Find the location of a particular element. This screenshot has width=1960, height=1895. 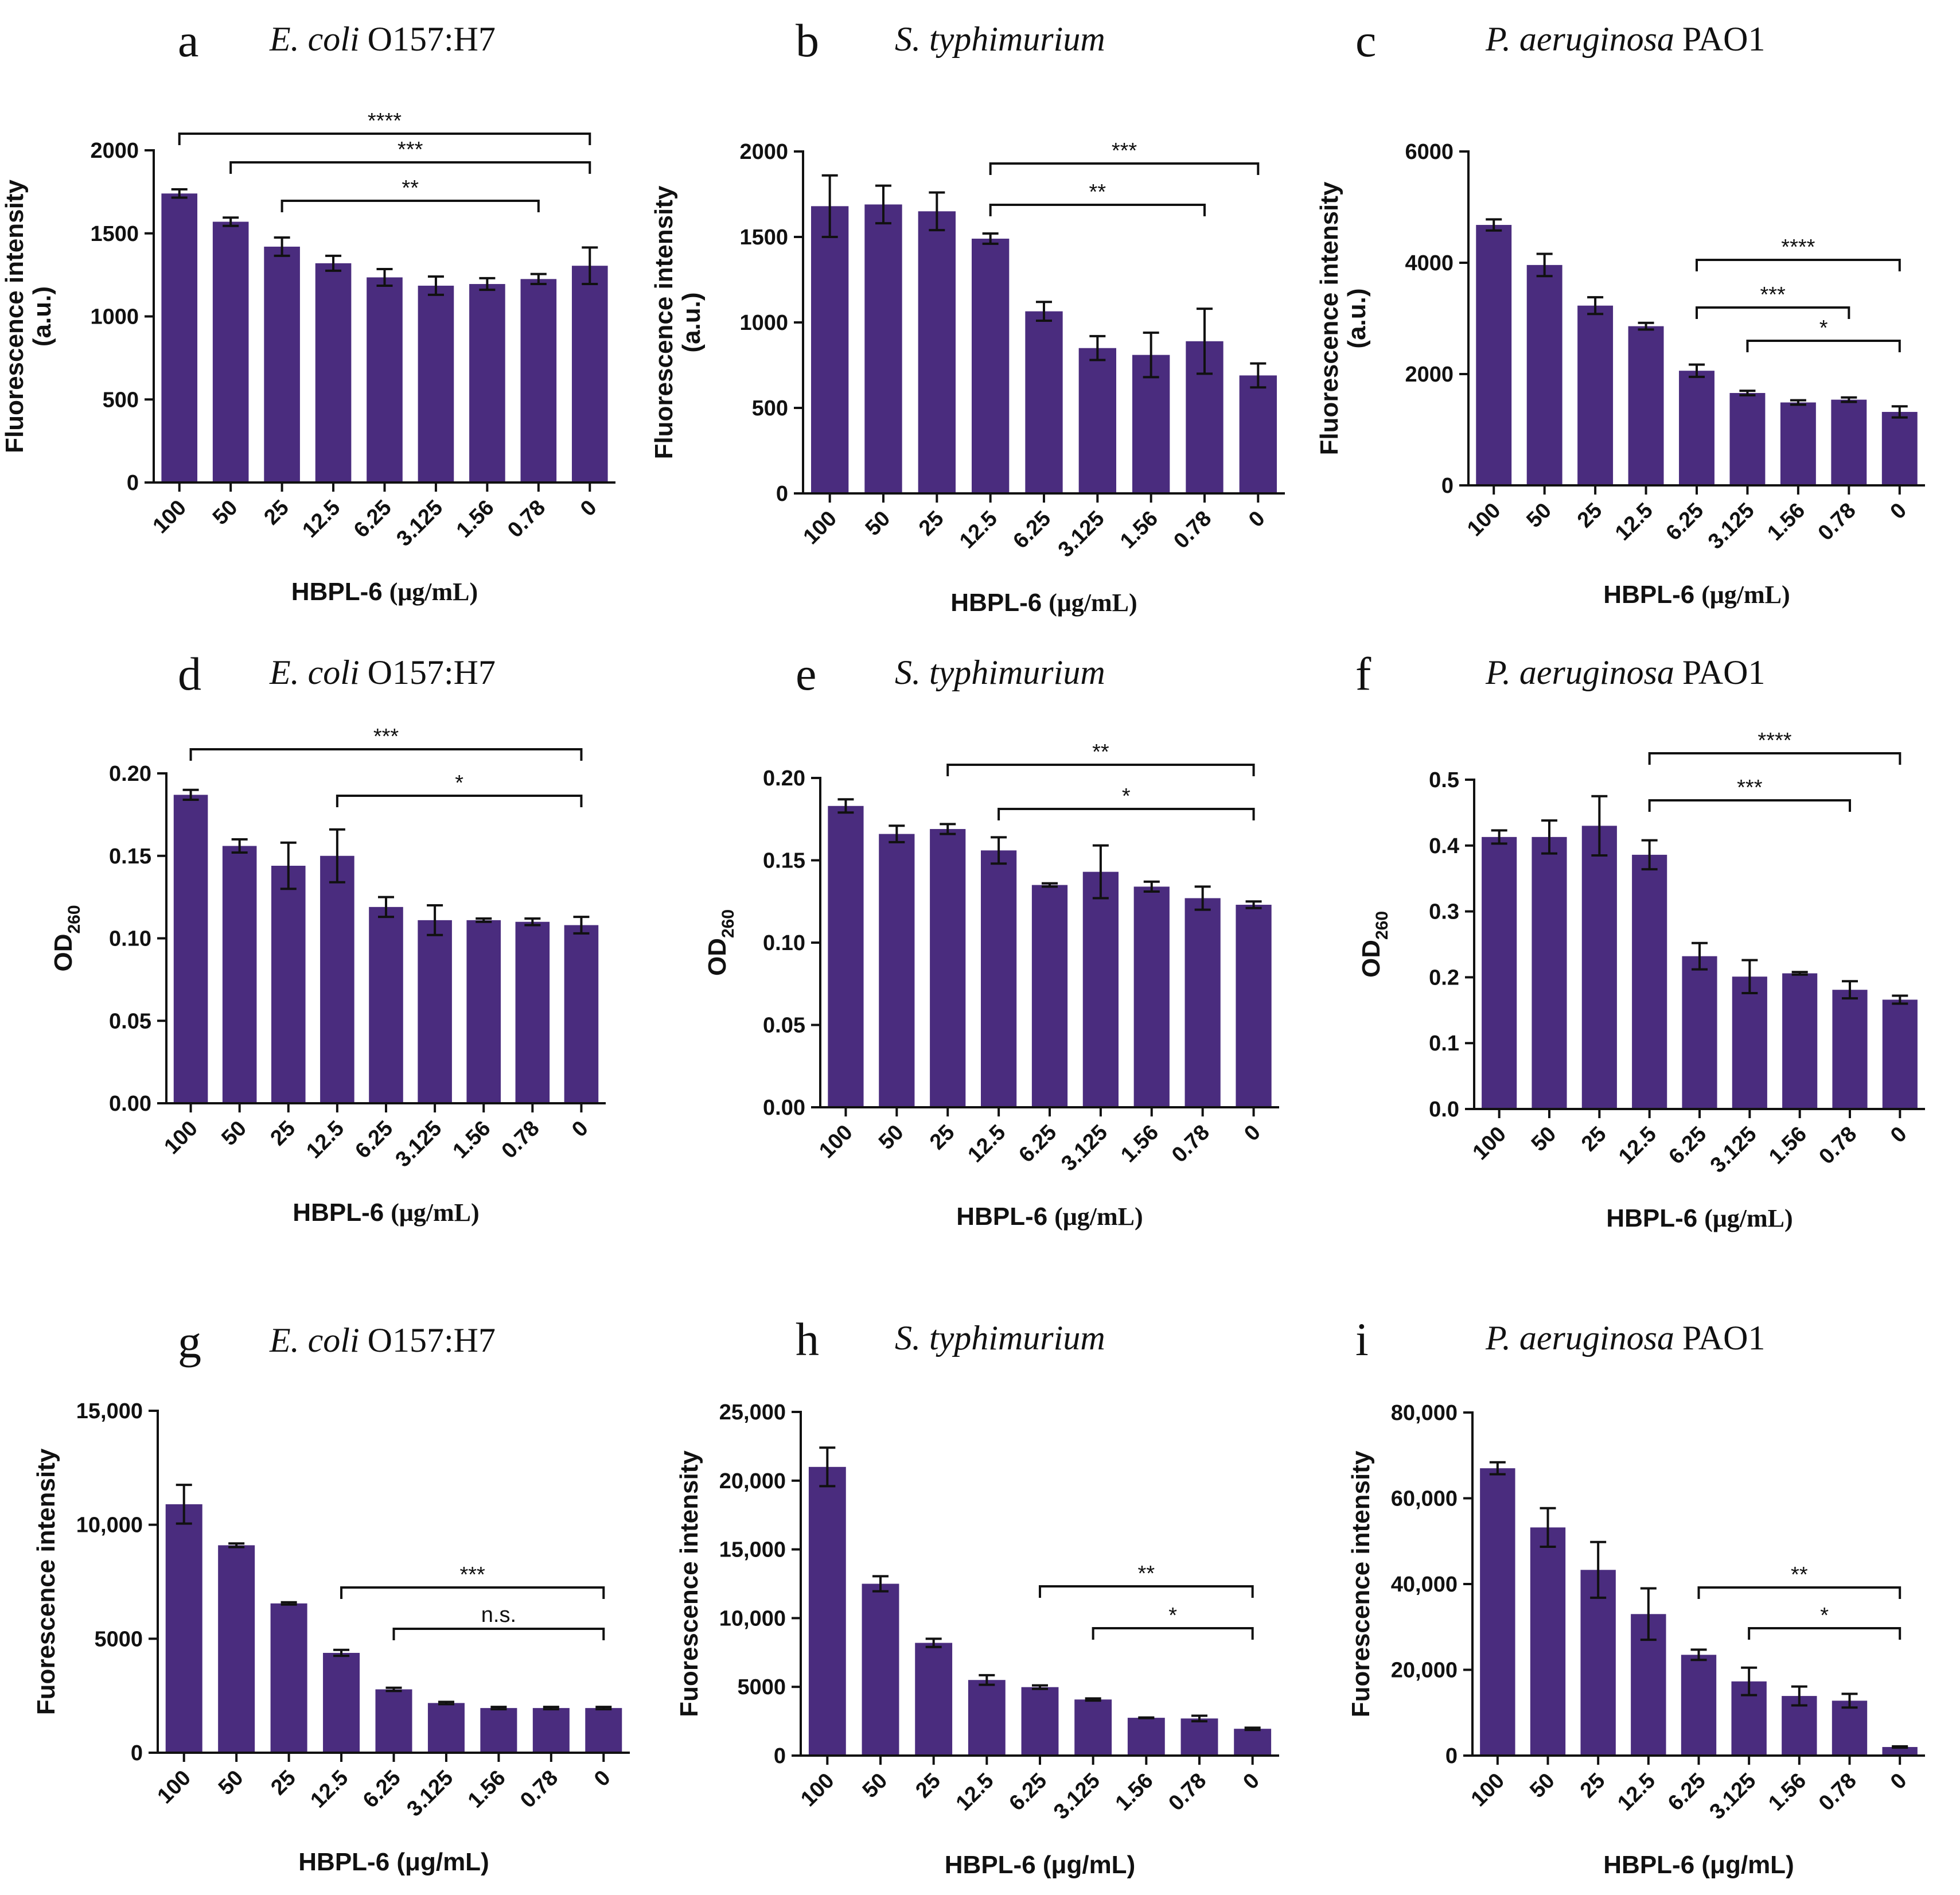

significance-label: **** is located at coordinates (1774, 741).